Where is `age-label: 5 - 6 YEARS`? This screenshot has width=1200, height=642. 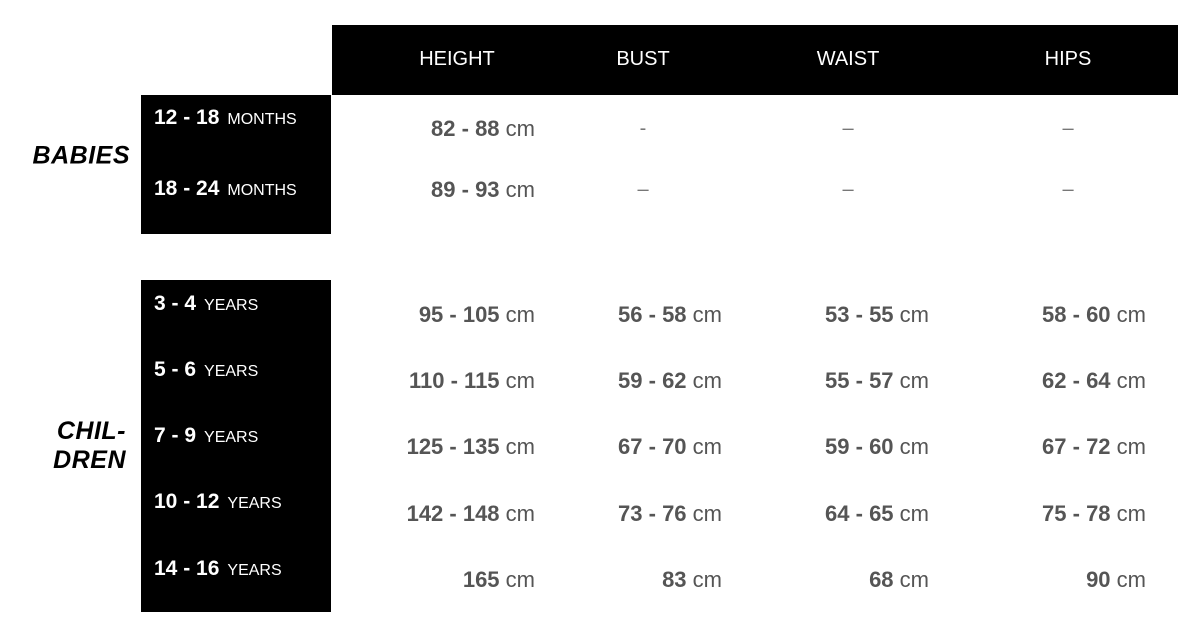 age-label: 5 - 6 YEARS is located at coordinates (206, 370).